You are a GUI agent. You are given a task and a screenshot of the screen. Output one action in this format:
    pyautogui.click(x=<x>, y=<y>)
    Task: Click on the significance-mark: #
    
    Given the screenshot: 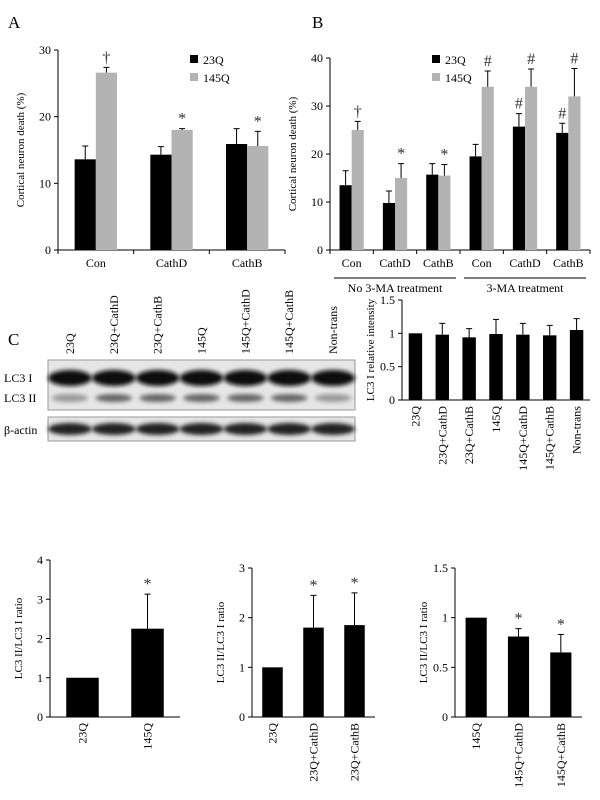 What is the action you would take?
    pyautogui.click(x=574, y=59)
    